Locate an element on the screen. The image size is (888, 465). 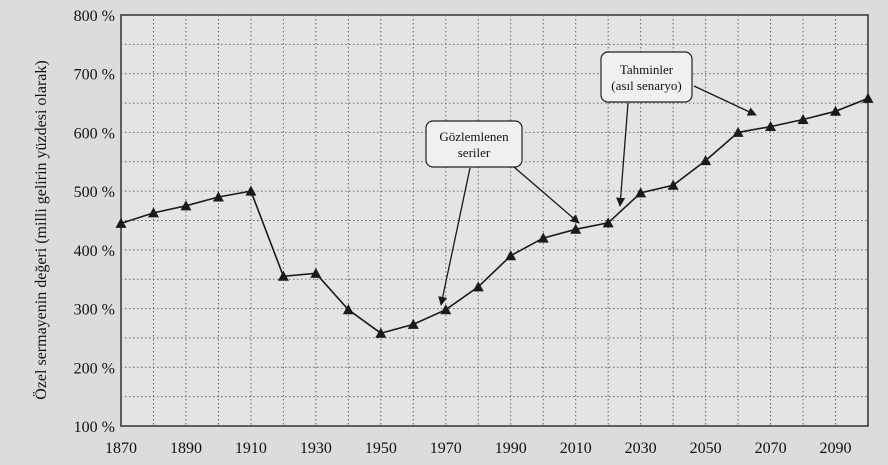
y-tick-label: 600 % is located at coordinates (94, 133).